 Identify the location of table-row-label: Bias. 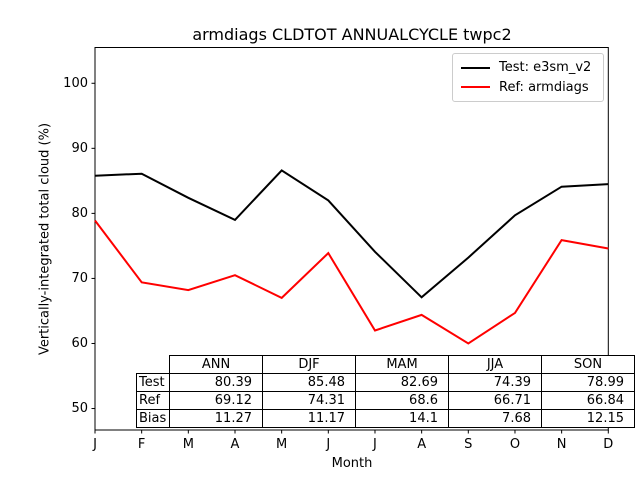
(153, 418).